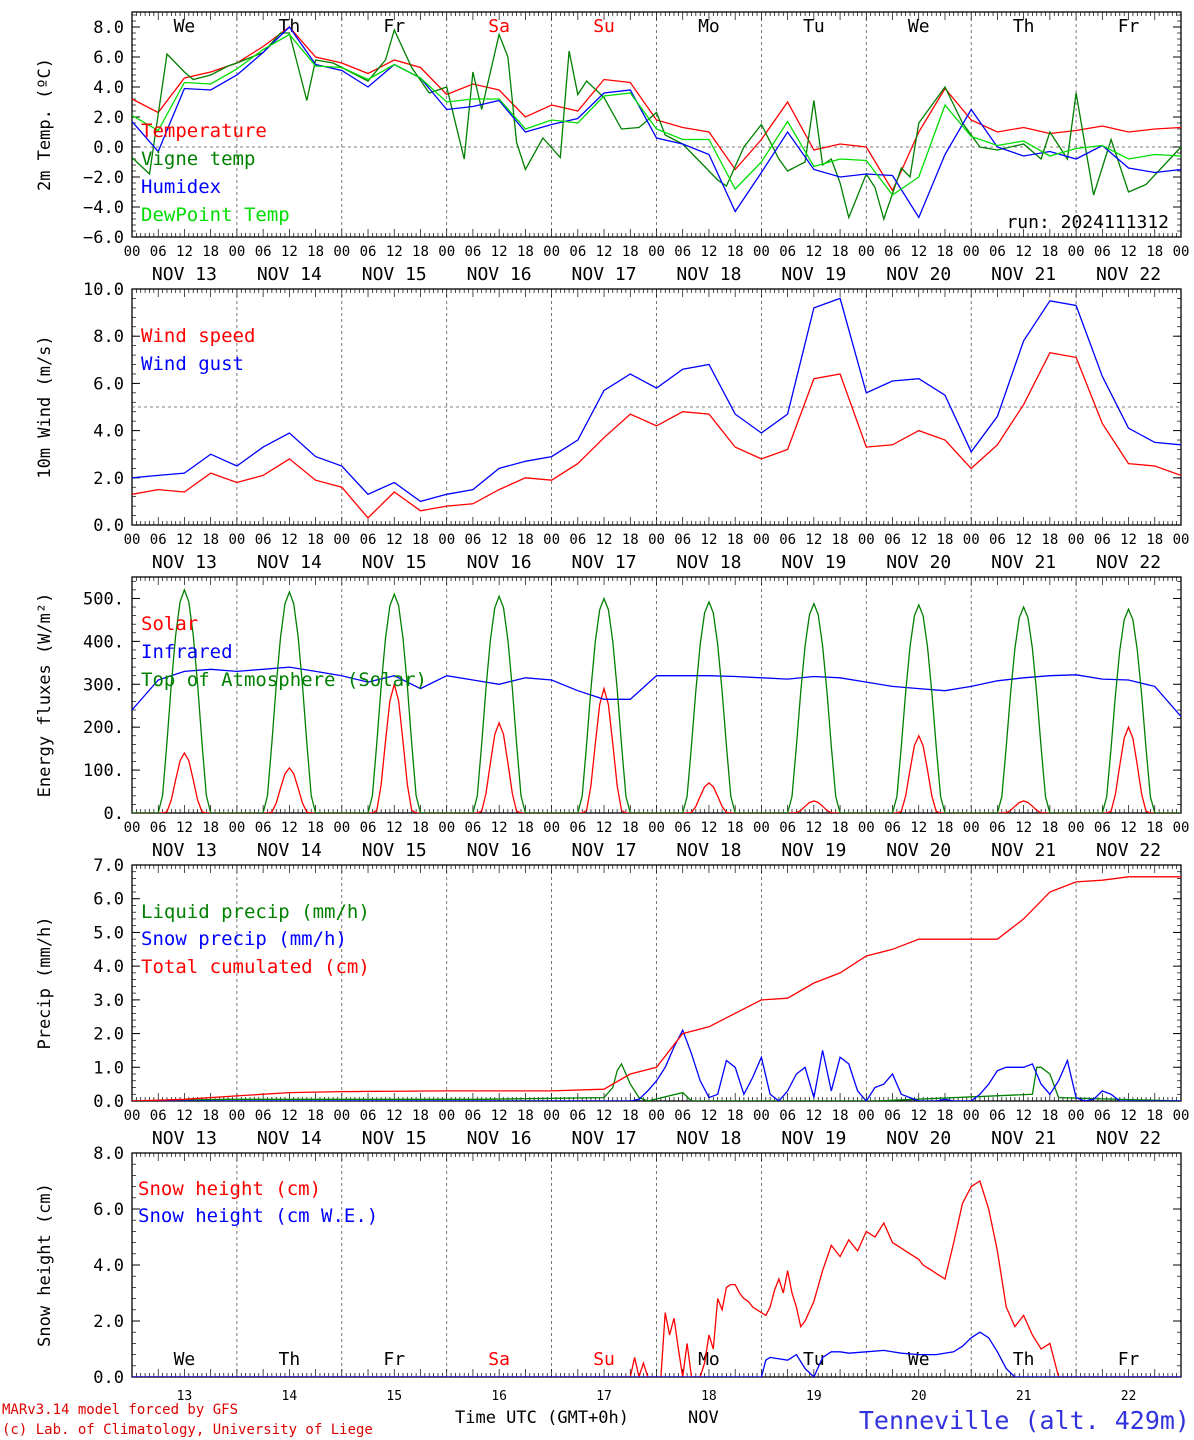 The image size is (1194, 1440). What do you see at coordinates (255, 967) in the screenshot?
I see `legend-entry: Total cumulated (cm)` at bounding box center [255, 967].